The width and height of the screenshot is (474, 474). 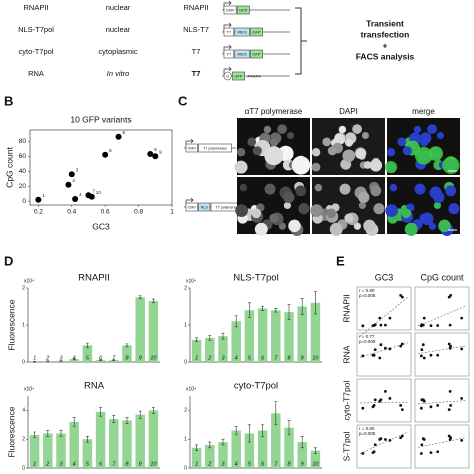 What do you see at coordinates (35, 7) in the screenshot?
I see `table-cell: RNAPII` at bounding box center [35, 7].